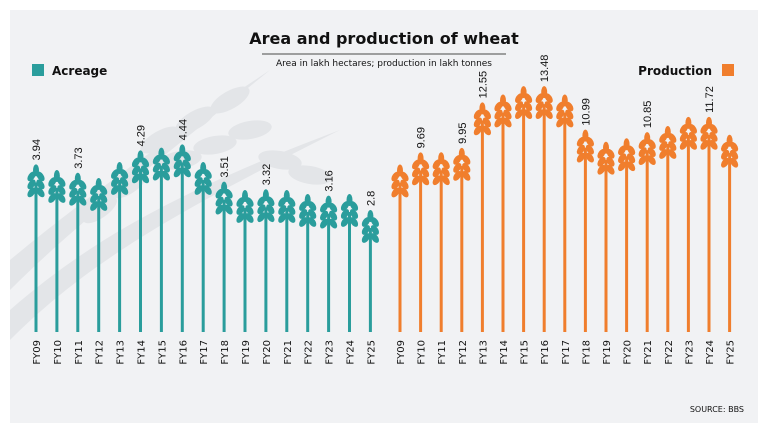 The width and height of the screenshot is (768, 433). What do you see at coordinates (731, 352) in the screenshot?
I see `tick-label-production-FY25: FY25` at bounding box center [731, 352].